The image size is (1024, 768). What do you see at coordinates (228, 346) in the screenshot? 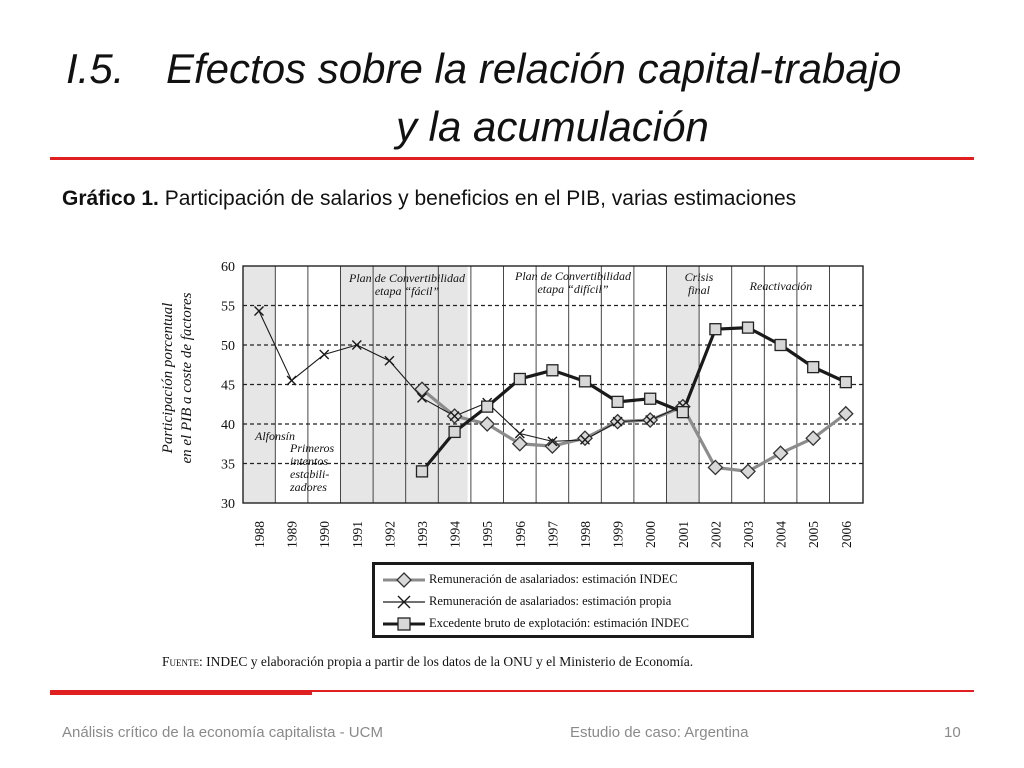
I see `y-tick-label: 50` at bounding box center [228, 346].